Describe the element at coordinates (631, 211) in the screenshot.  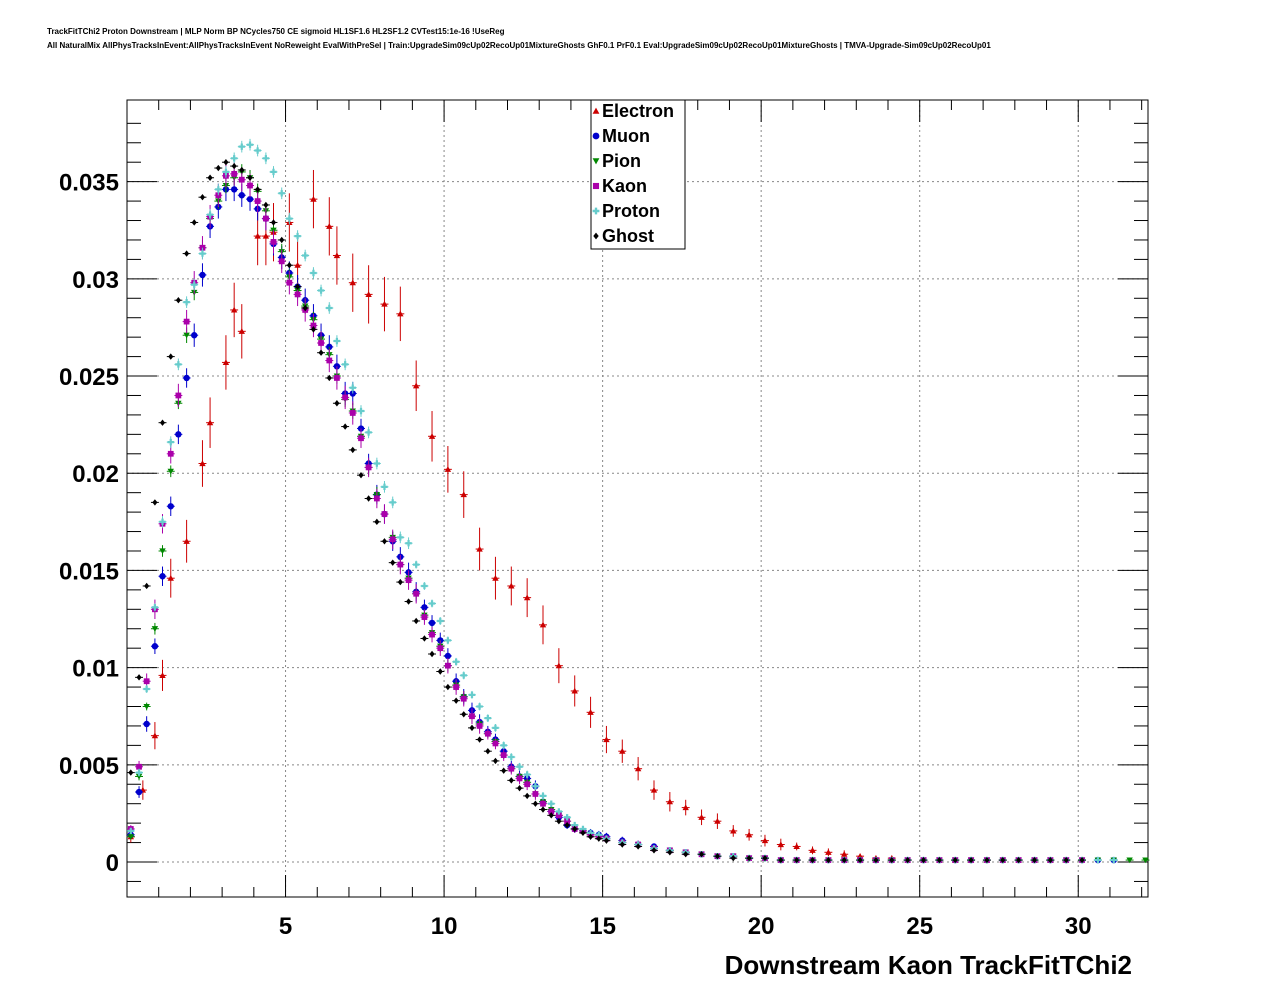
I see `legend-label: Proton` at that location.